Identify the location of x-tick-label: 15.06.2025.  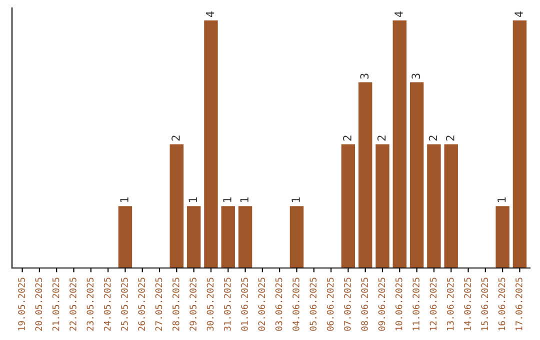
(484, 304).